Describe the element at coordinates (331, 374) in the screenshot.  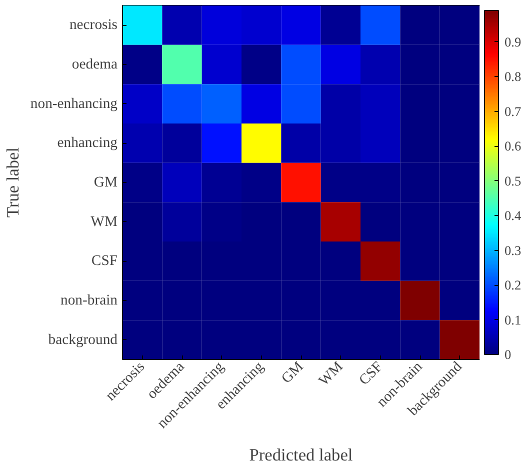
I see `x-tick-label: WM` at that location.